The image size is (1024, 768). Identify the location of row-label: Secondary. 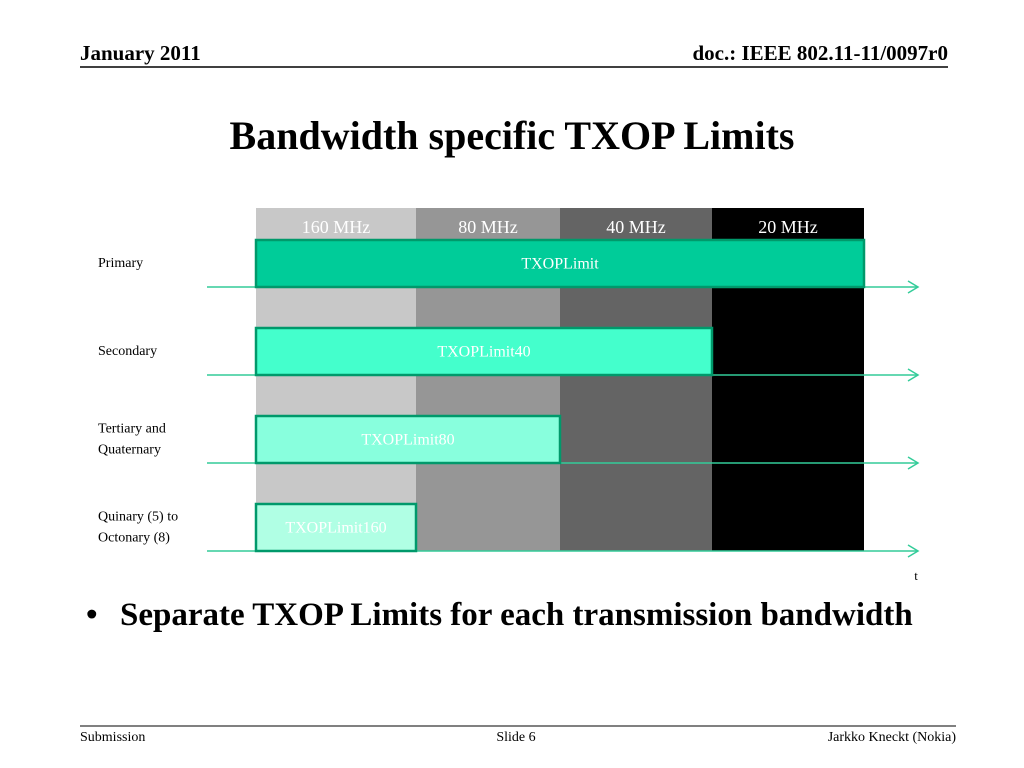
(127, 351).